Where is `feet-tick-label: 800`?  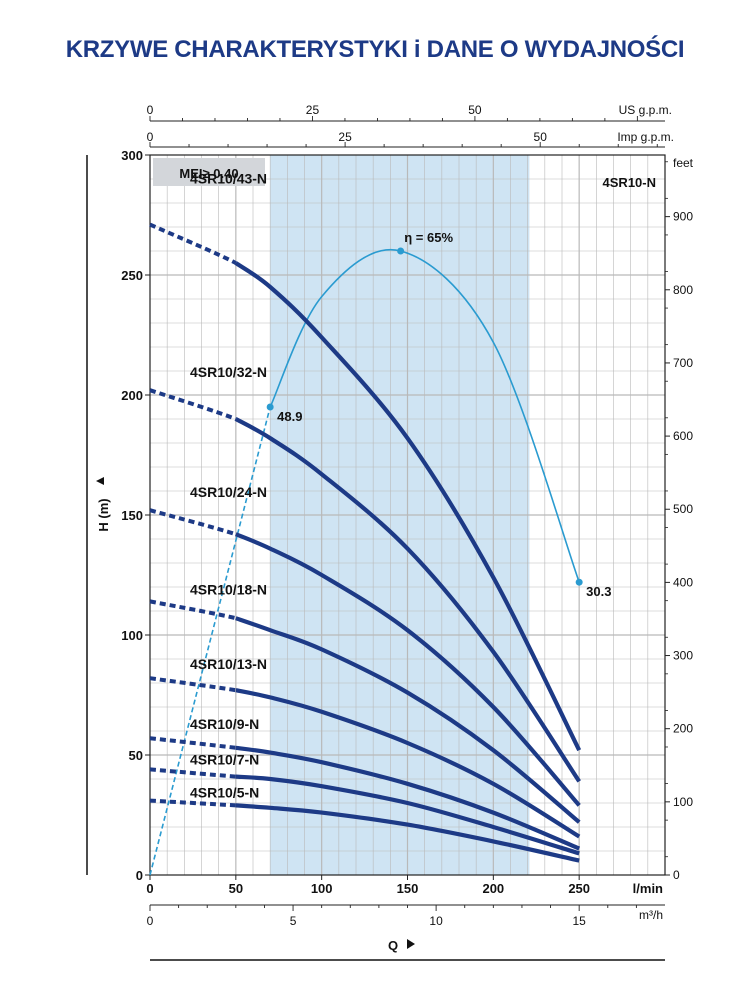
feet-tick-label: 800 is located at coordinates (683, 290).